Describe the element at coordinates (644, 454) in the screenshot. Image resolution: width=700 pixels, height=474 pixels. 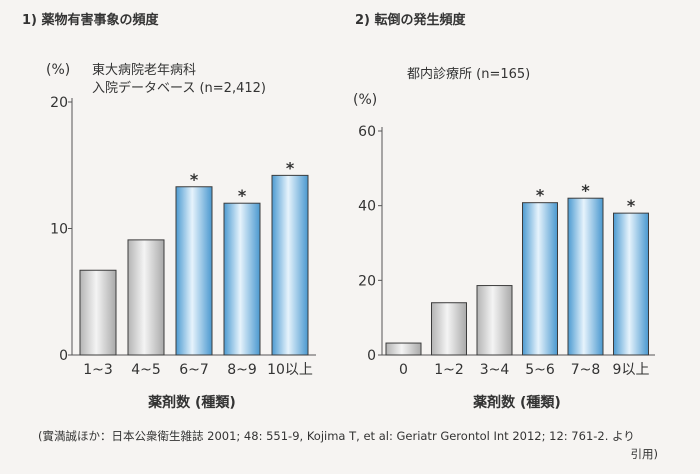
I see `citation-line2: 引用)` at that location.